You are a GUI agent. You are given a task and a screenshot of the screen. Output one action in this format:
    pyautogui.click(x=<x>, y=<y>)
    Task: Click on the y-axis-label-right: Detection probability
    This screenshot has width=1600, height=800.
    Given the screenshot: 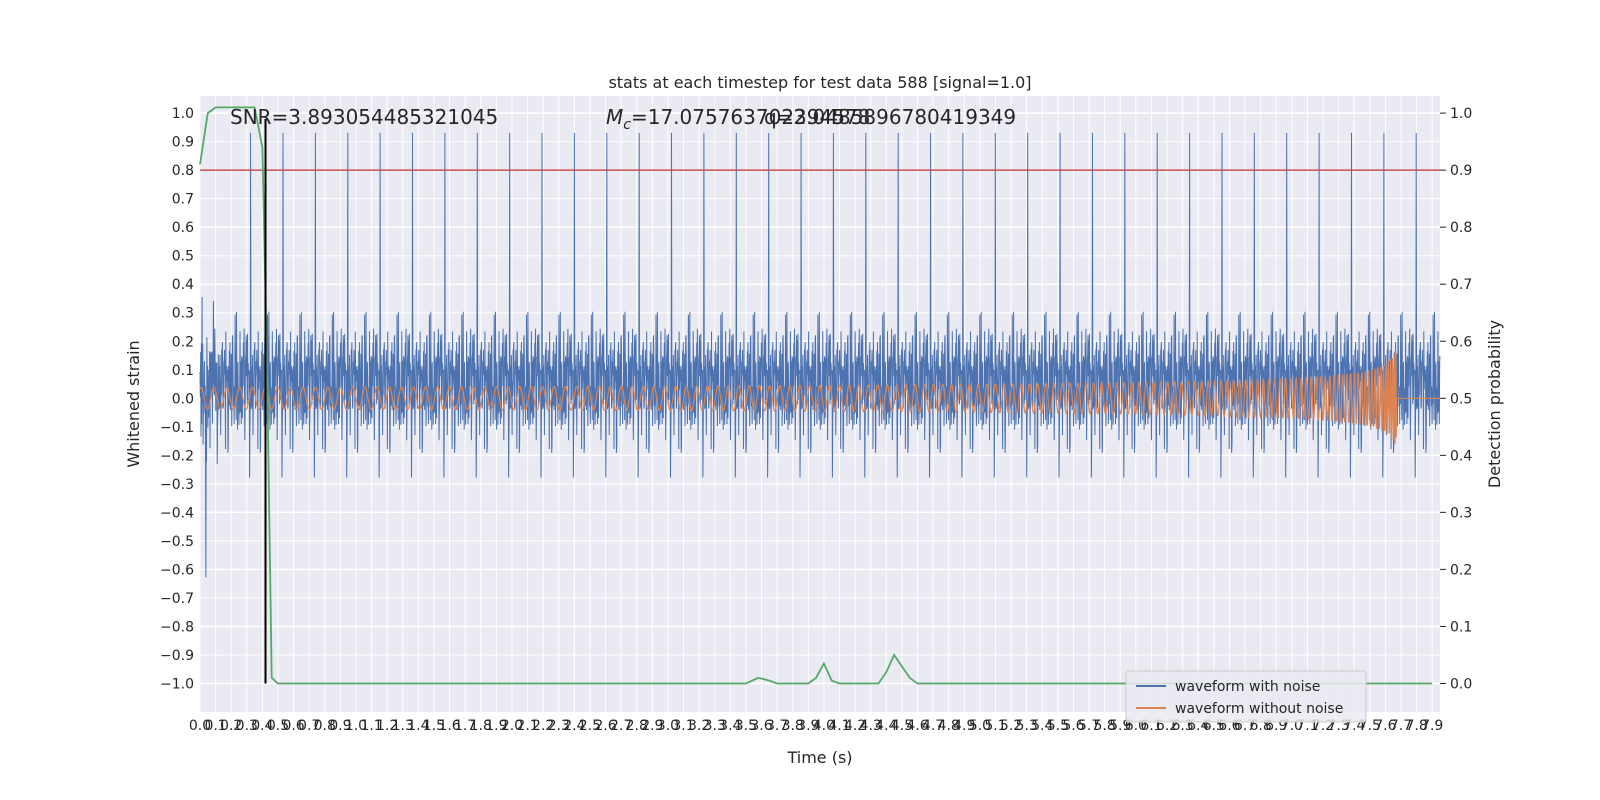 What is the action you would take?
    pyautogui.click(x=1494, y=404)
    